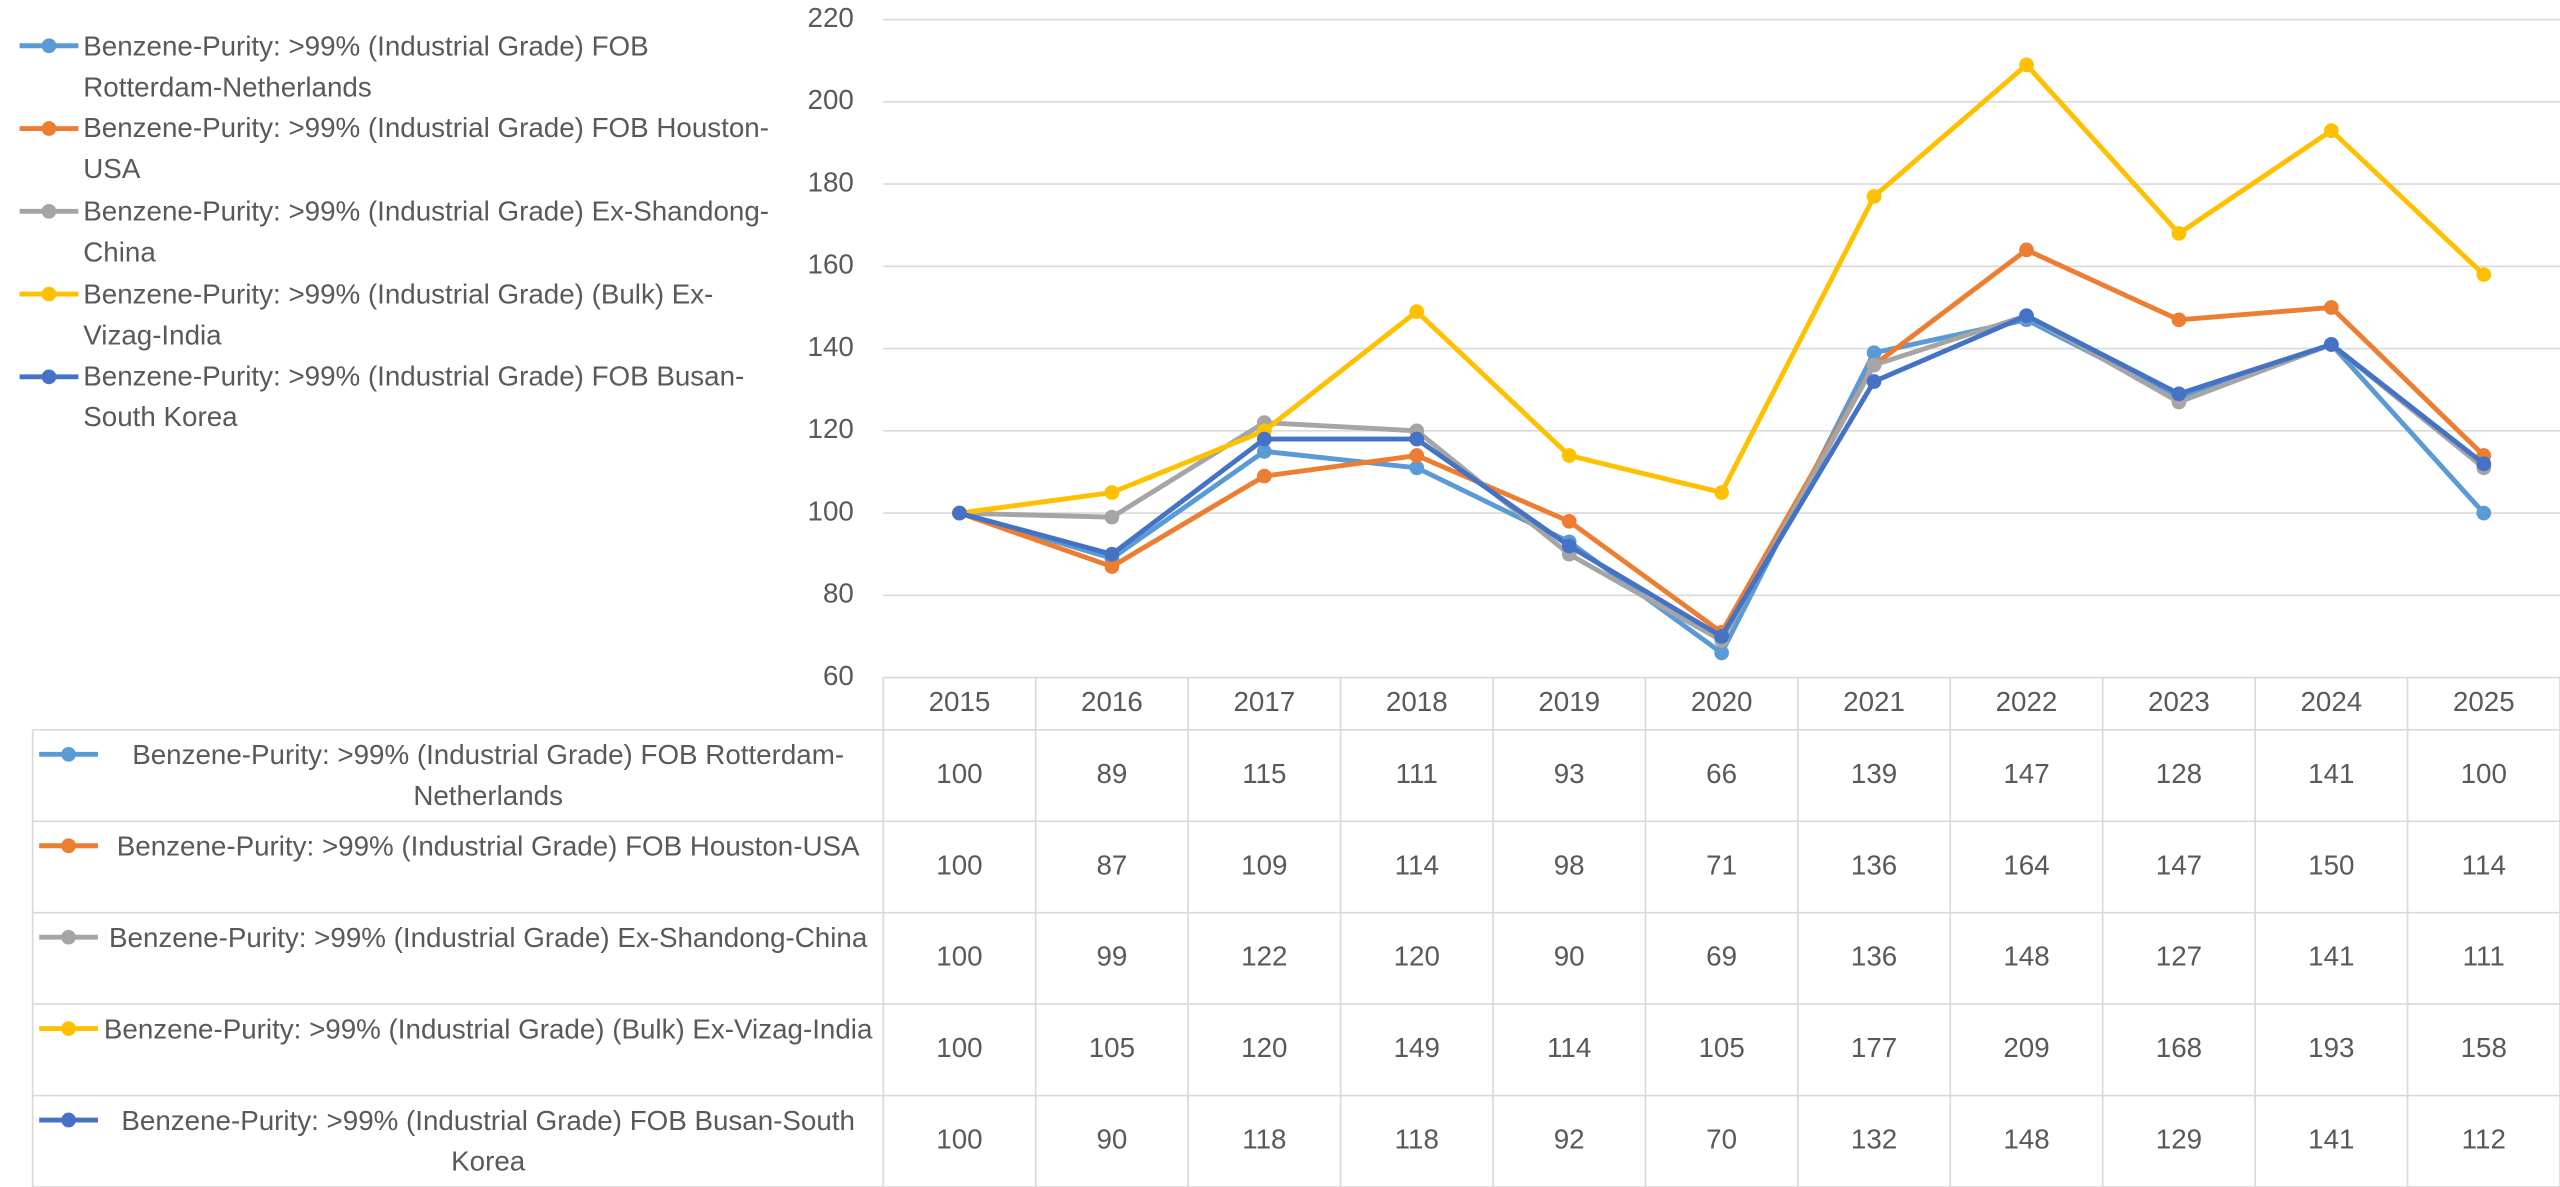 The width and height of the screenshot is (2560, 1187). What do you see at coordinates (2484, 701) in the screenshot?
I see `x-tick-label: 2025` at bounding box center [2484, 701].